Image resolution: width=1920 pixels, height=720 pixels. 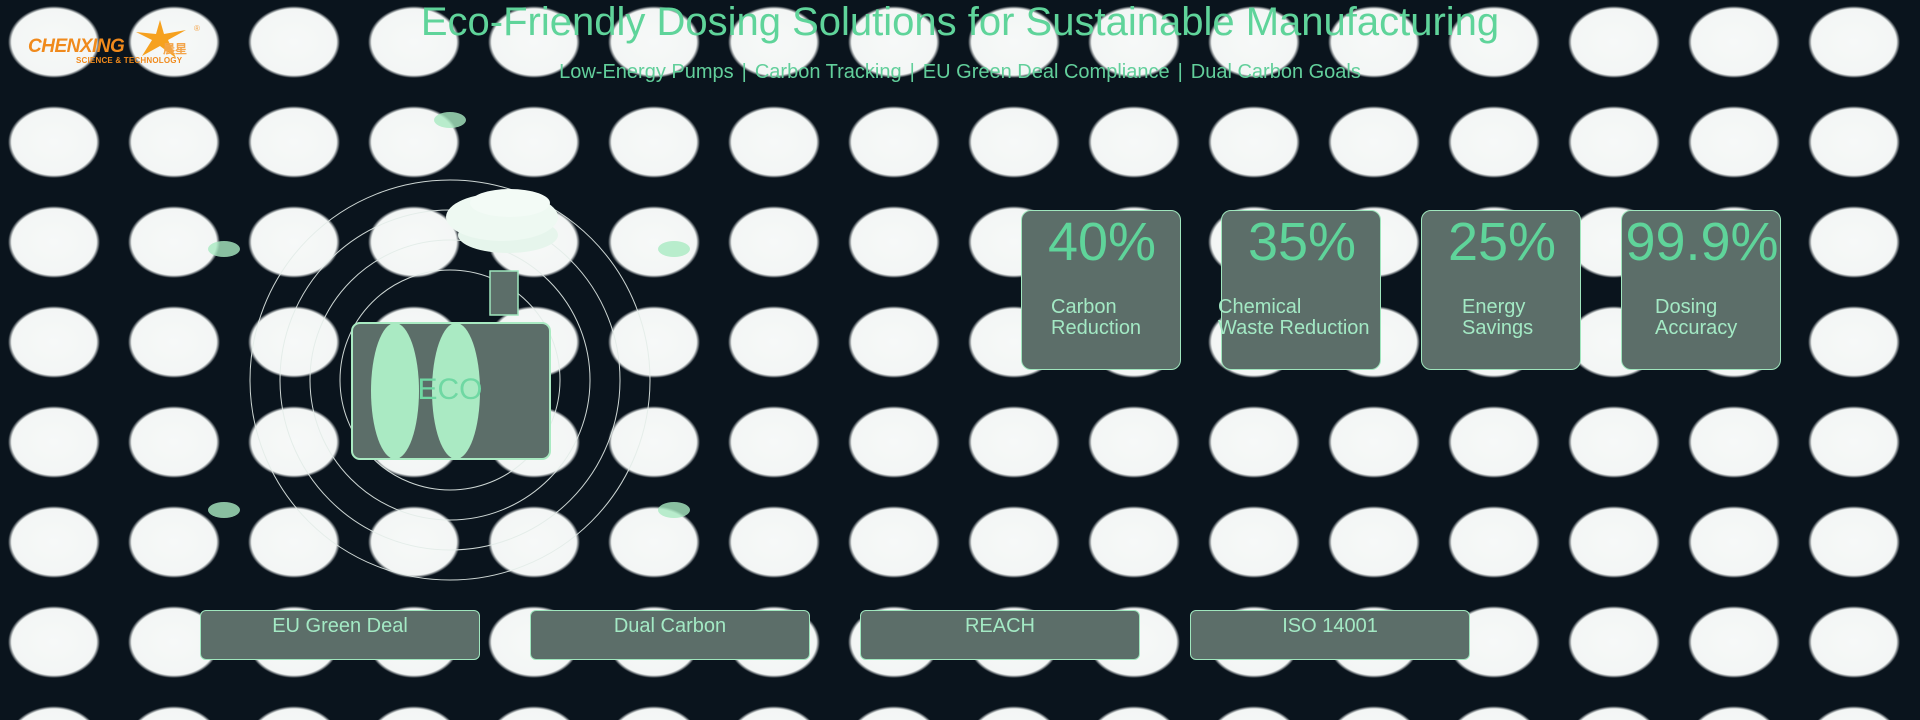 I want to click on logo-wordmark: CHENXING, so click(x=76, y=46).